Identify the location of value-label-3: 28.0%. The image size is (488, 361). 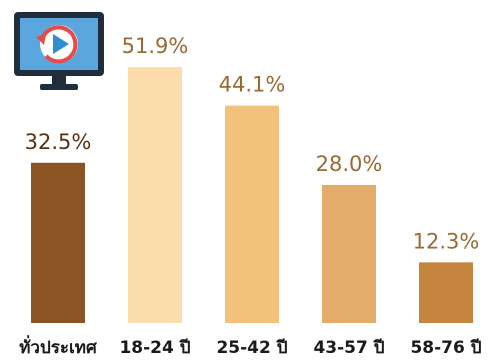
(349, 164).